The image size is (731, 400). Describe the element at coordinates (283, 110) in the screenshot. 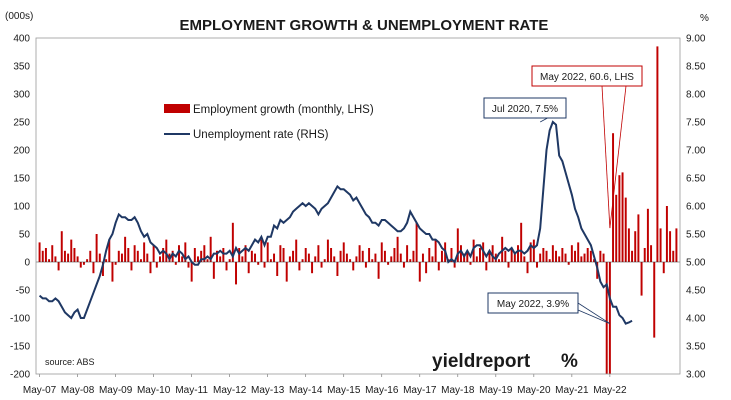

I see `legend-bar-label: Employment growth (monthly, LHS)` at that location.